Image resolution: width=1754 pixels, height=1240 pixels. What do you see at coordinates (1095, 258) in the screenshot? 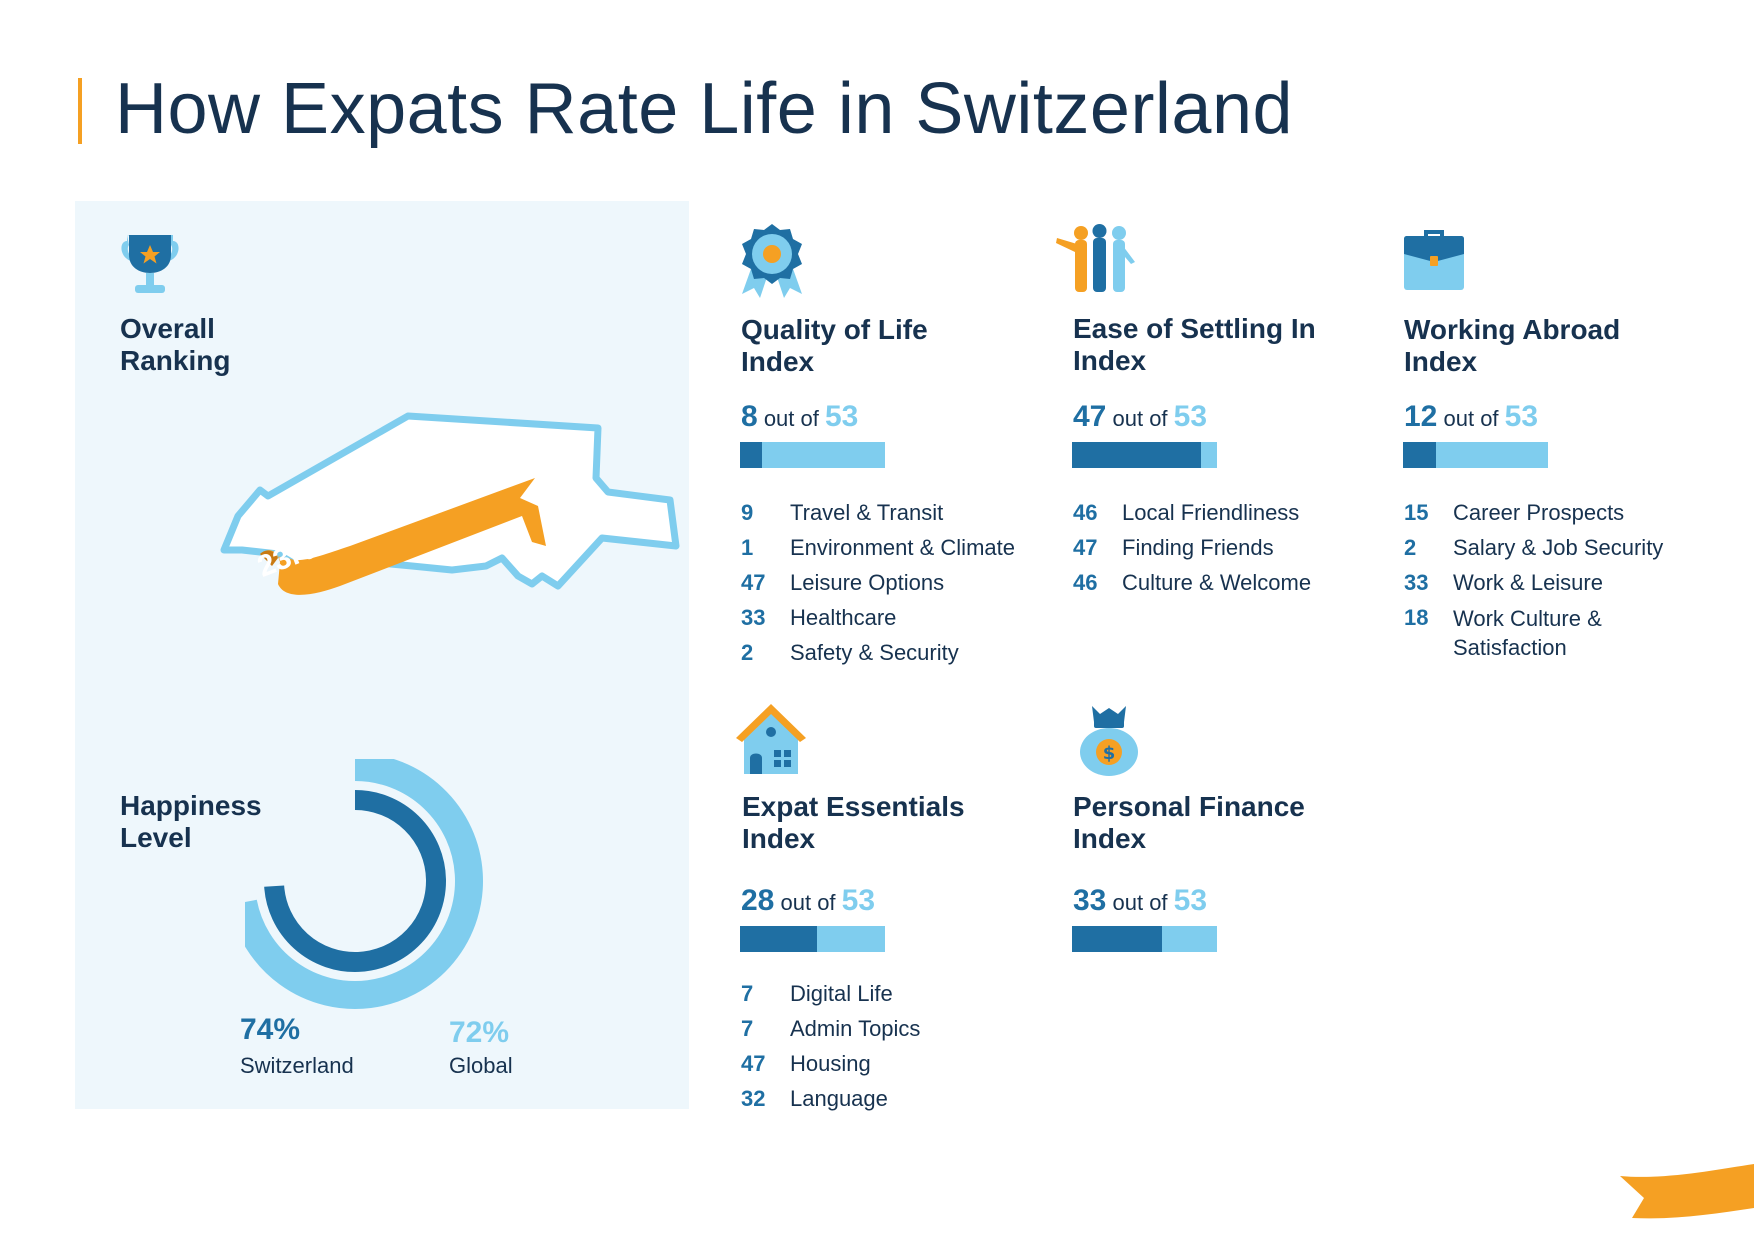
I see `people-icon` at bounding box center [1095, 258].